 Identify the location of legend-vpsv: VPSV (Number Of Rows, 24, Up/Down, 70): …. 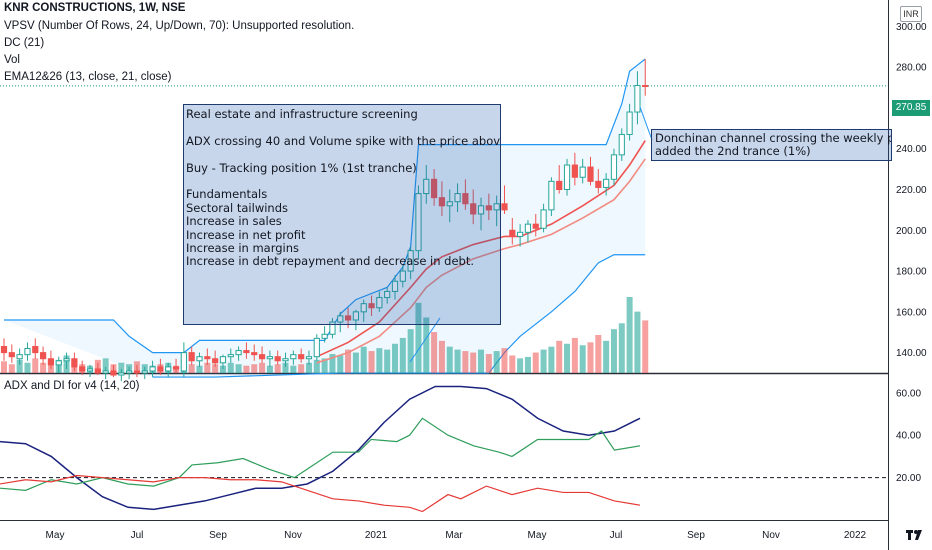
(179, 26).